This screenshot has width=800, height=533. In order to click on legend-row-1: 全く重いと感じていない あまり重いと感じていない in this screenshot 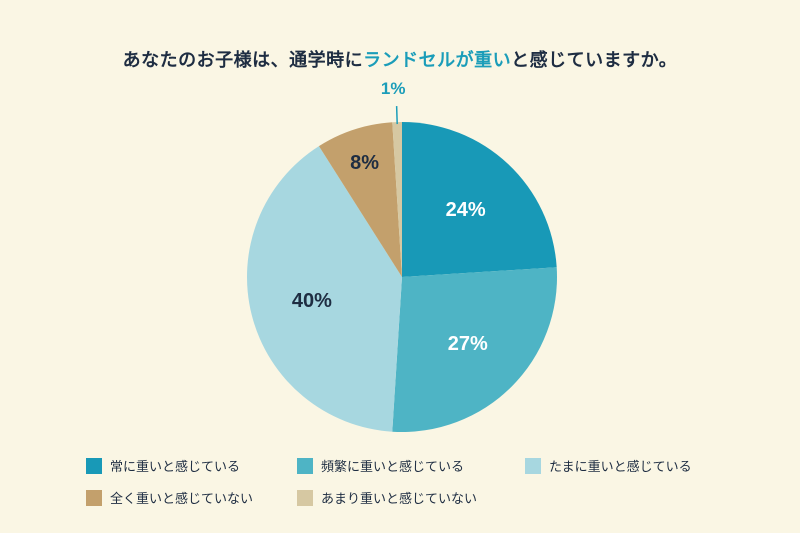, I will do `click(426, 497)`.